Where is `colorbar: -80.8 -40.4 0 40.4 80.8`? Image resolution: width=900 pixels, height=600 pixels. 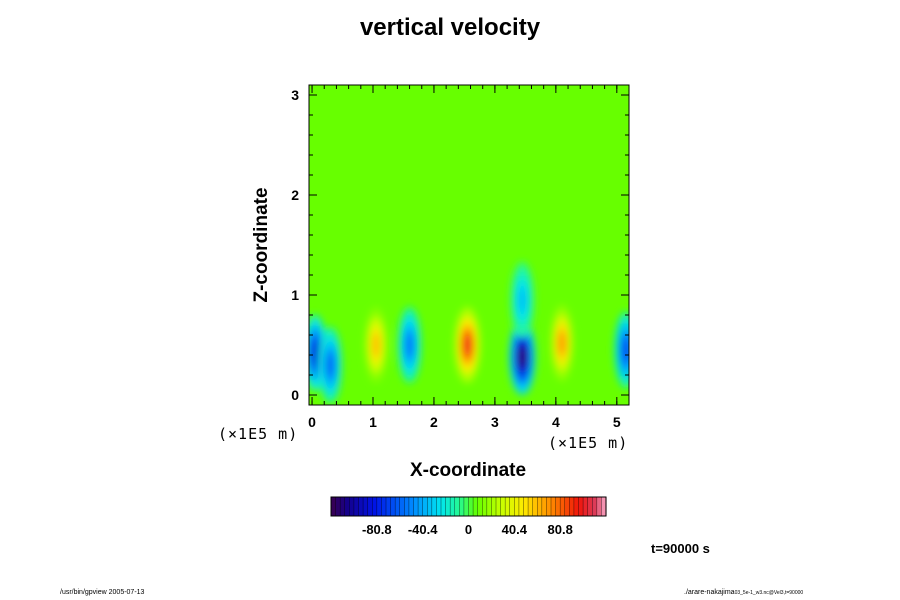
colorbar: -80.8 -40.4 0 40.4 80.8 is located at coordinates (468, 516).